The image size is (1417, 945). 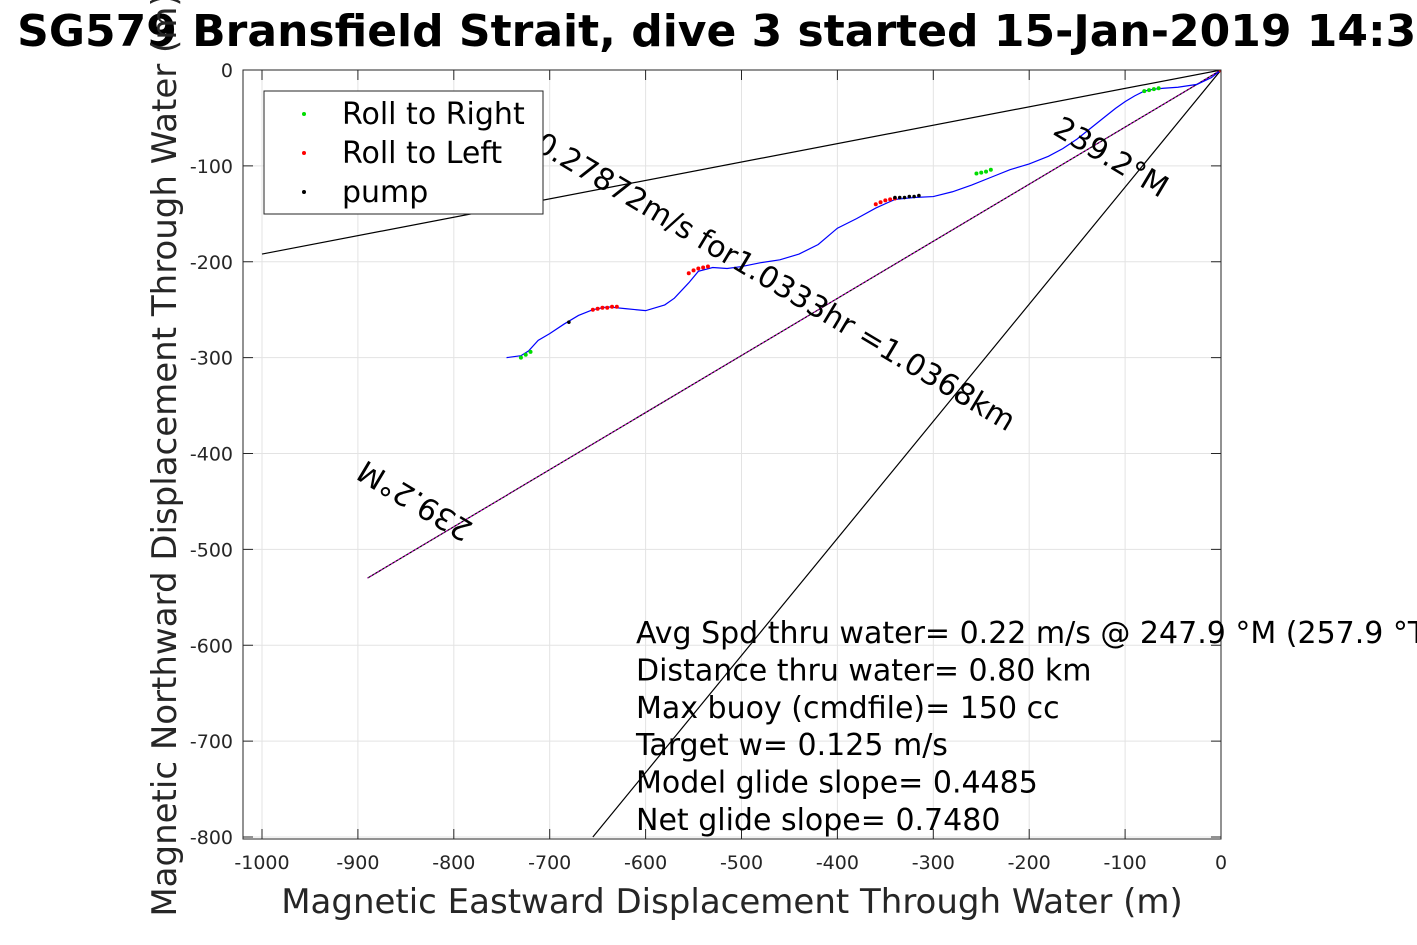 What do you see at coordinates (261, 863) in the screenshot?
I see `x-tick-label: -1000` at bounding box center [261, 863].